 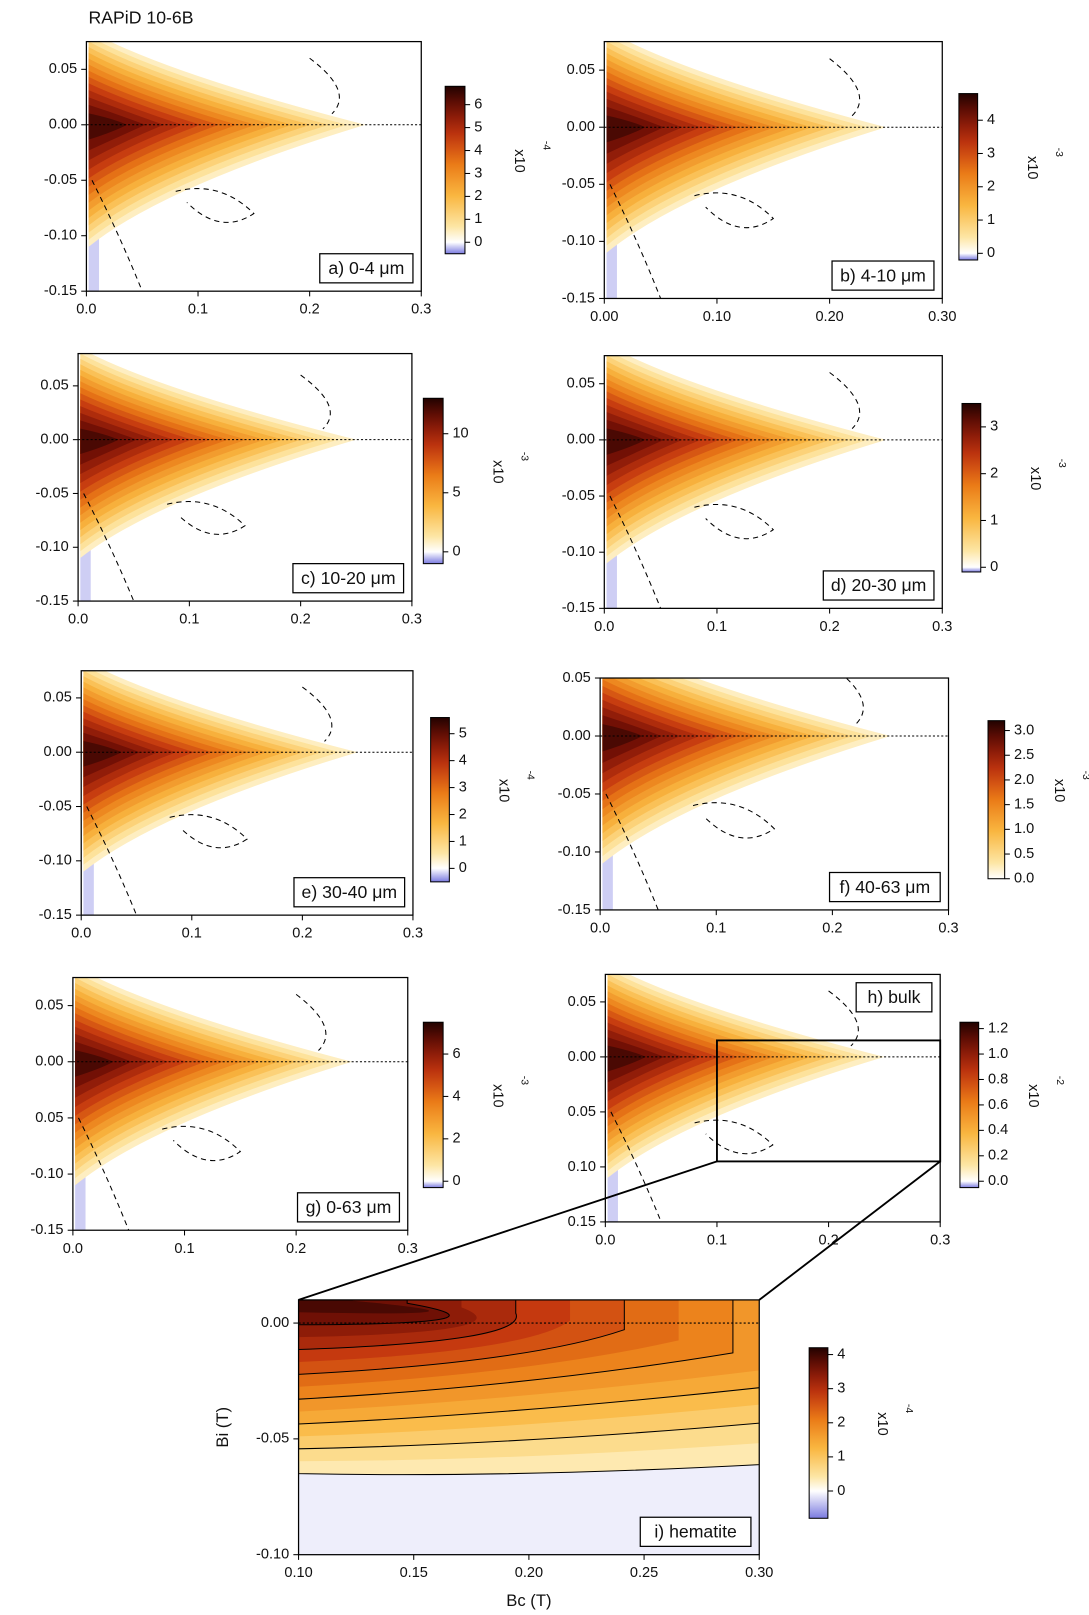 I want to click on zoom-box, so click(x=829, y=1101).